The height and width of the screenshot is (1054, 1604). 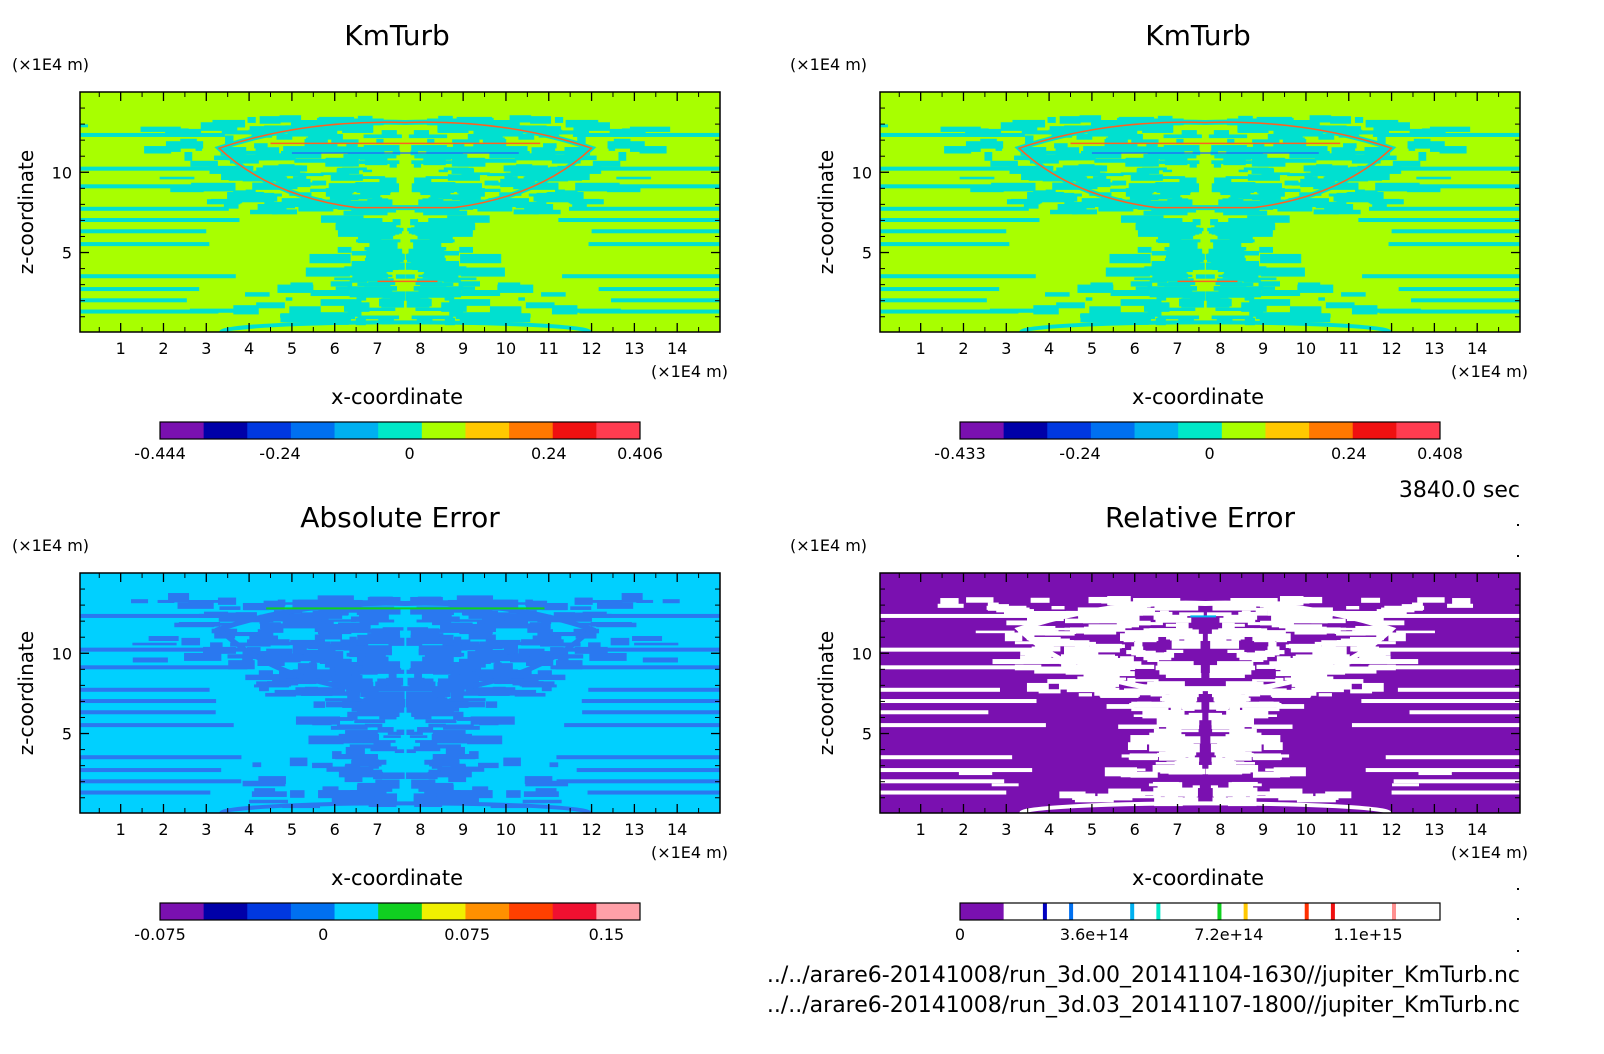 What do you see at coordinates (410, 453) in the screenshot?
I see `colorbar-tick-label: 0` at bounding box center [410, 453].